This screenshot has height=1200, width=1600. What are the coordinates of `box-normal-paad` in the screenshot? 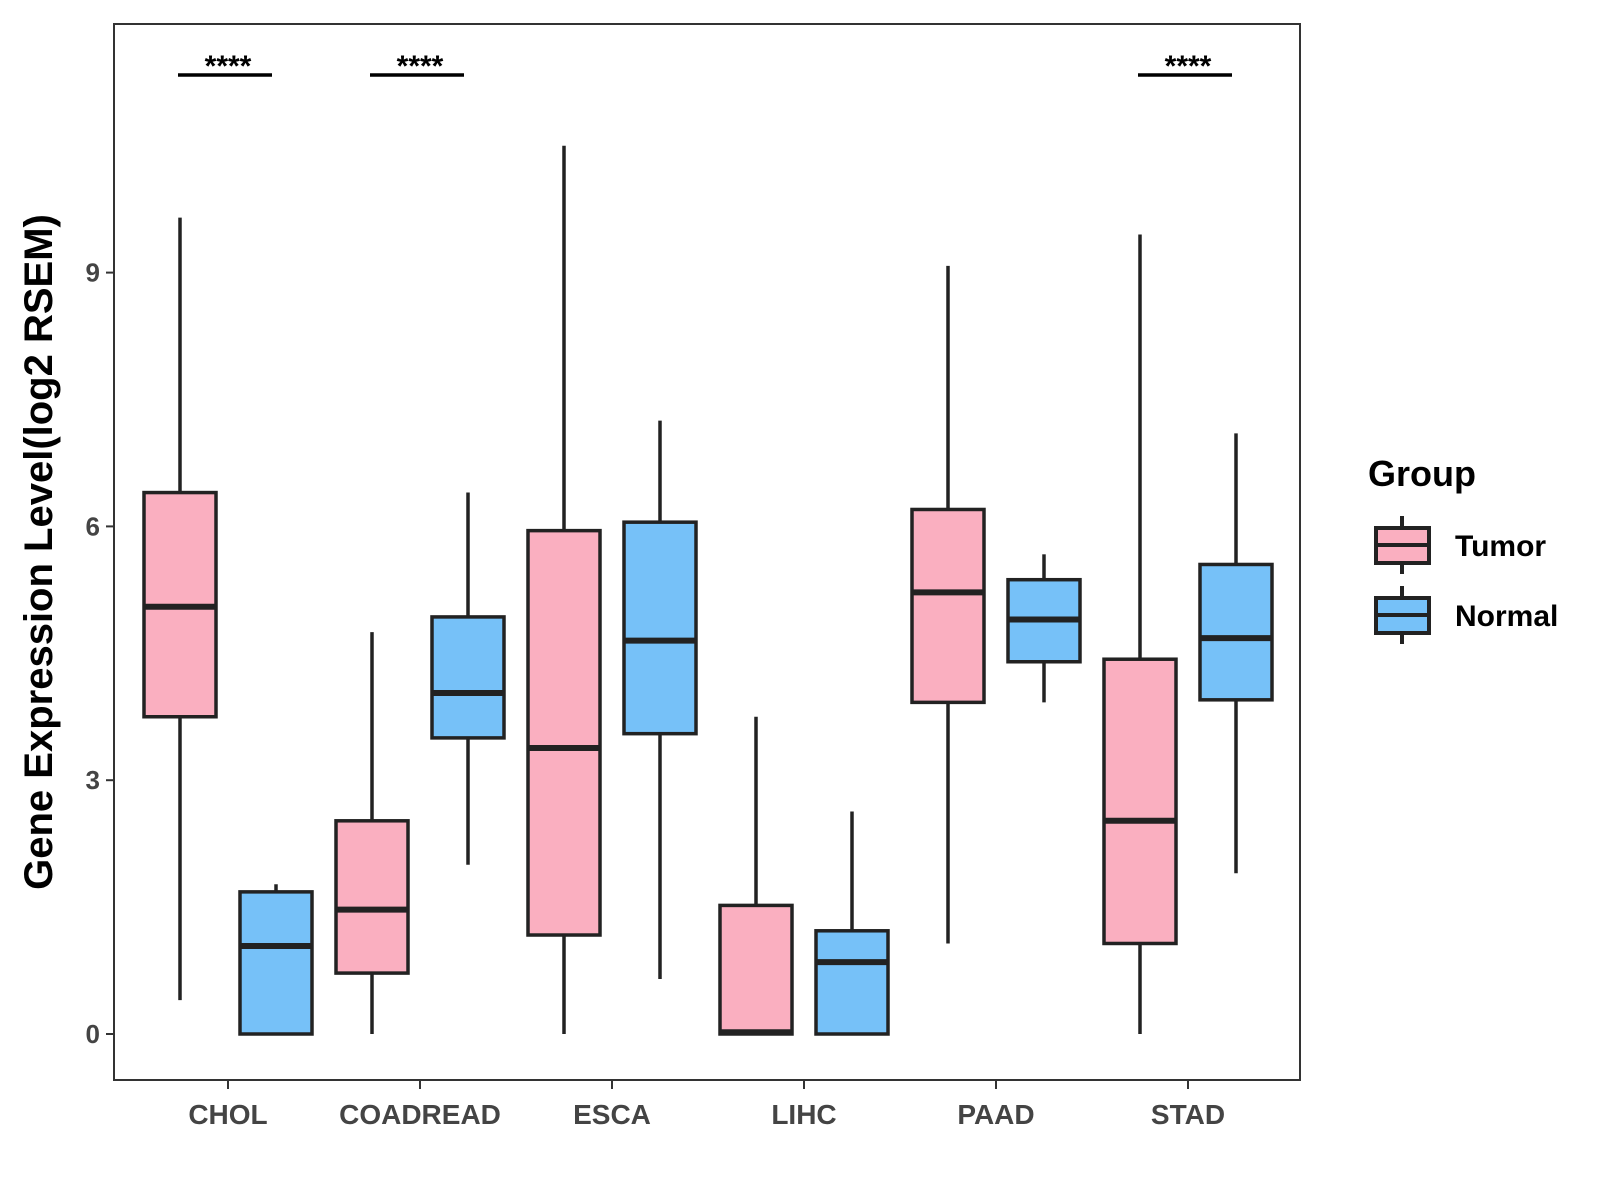 It's located at (1044, 628).